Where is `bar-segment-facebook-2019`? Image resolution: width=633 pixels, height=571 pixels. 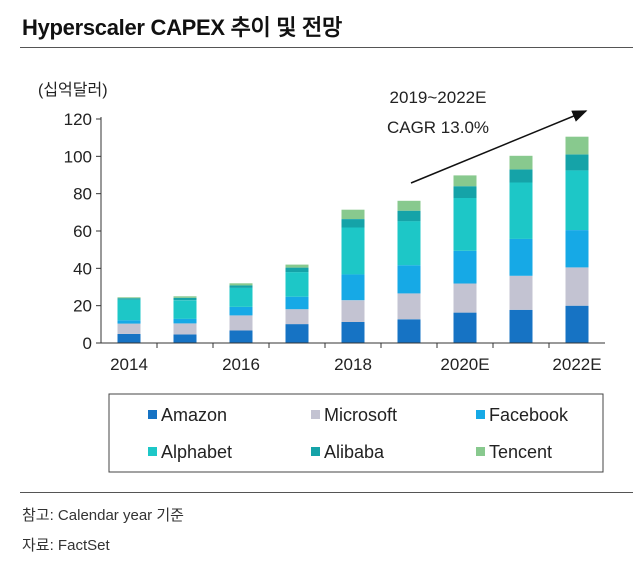 bar-segment-facebook-2019 is located at coordinates (409, 279).